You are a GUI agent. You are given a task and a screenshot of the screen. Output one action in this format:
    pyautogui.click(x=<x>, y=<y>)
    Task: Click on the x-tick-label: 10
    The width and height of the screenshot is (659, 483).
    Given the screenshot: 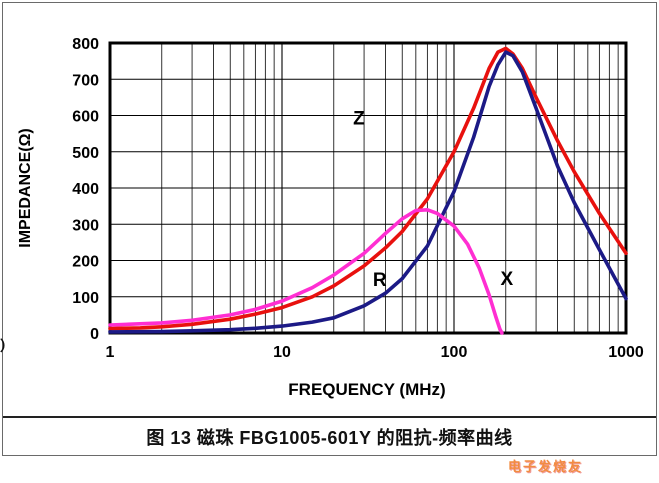 What is the action you would take?
    pyautogui.click(x=282, y=352)
    